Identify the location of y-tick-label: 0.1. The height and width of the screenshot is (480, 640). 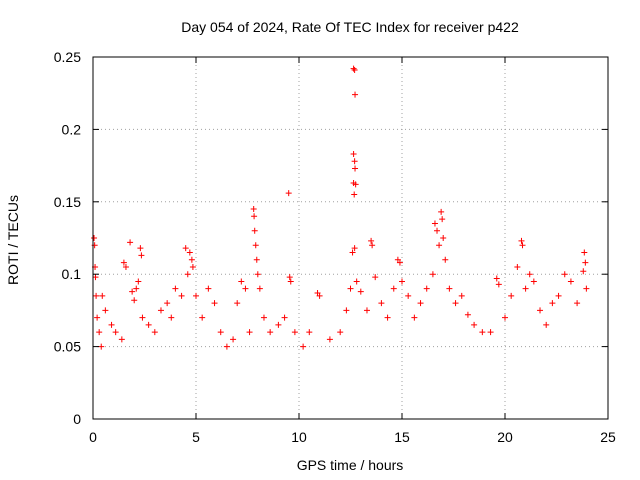
(72, 274).